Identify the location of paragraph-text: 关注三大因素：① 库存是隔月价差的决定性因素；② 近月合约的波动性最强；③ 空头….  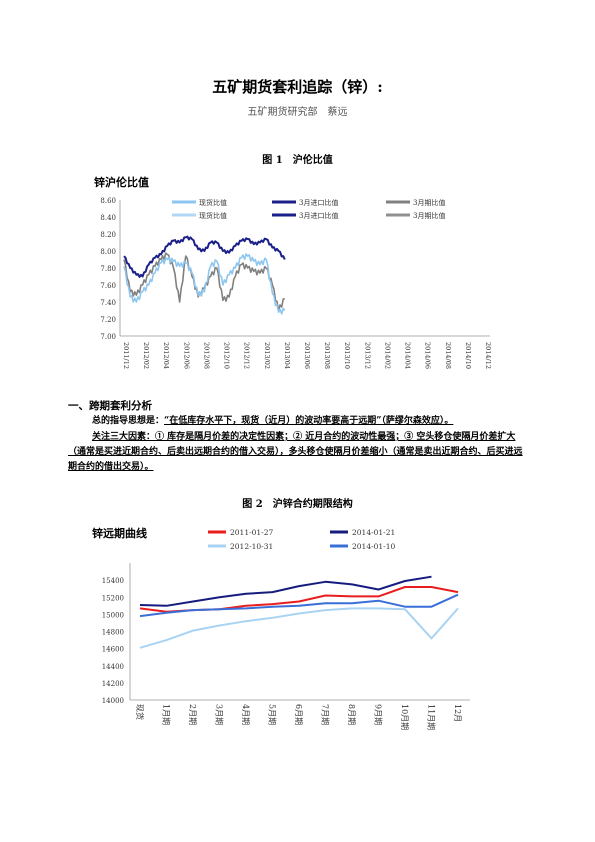
(295, 452).